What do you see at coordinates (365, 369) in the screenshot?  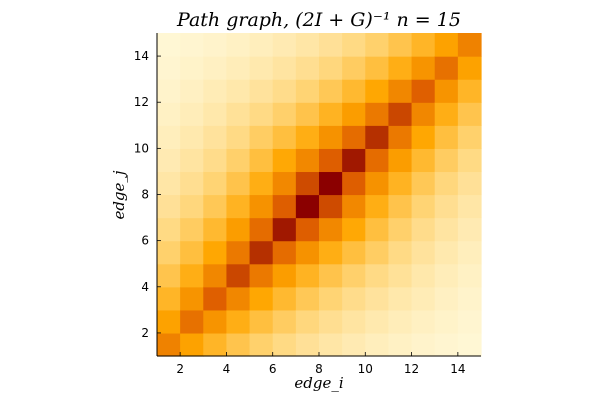 I see `x-tick-label: 10` at bounding box center [365, 369].